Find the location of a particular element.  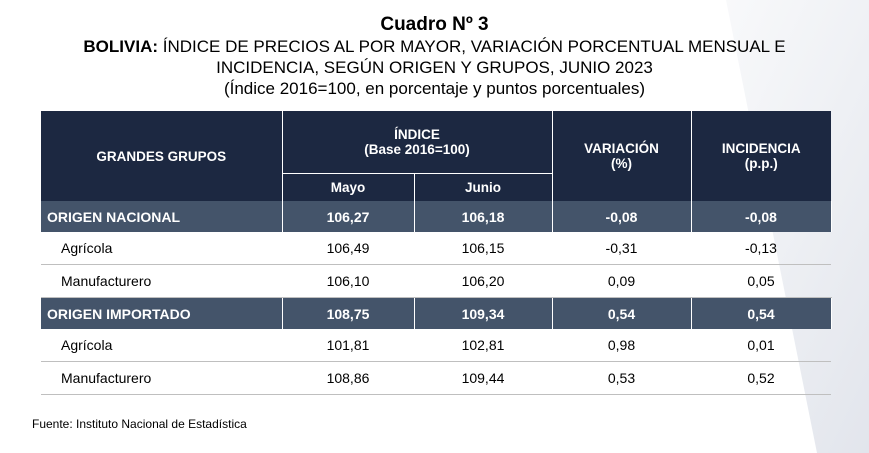

cell-incidence: 0,01 is located at coordinates (761, 345).